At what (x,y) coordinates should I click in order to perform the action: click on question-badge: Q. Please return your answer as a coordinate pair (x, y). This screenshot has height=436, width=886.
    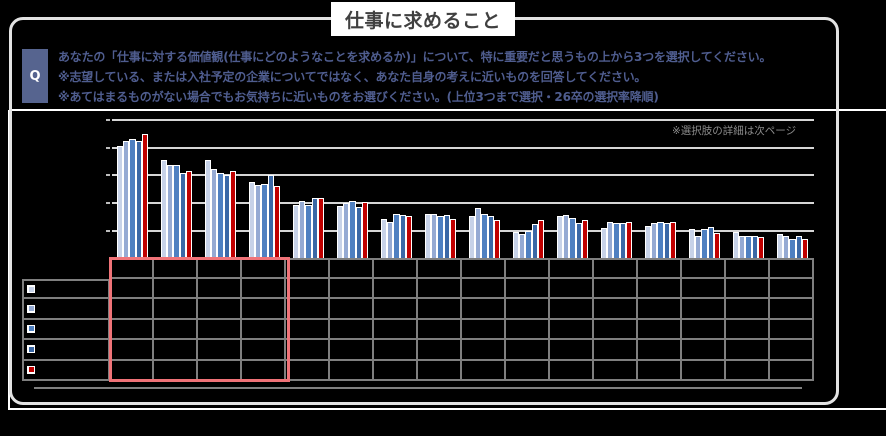
    Looking at the image, I should click on (35, 76).